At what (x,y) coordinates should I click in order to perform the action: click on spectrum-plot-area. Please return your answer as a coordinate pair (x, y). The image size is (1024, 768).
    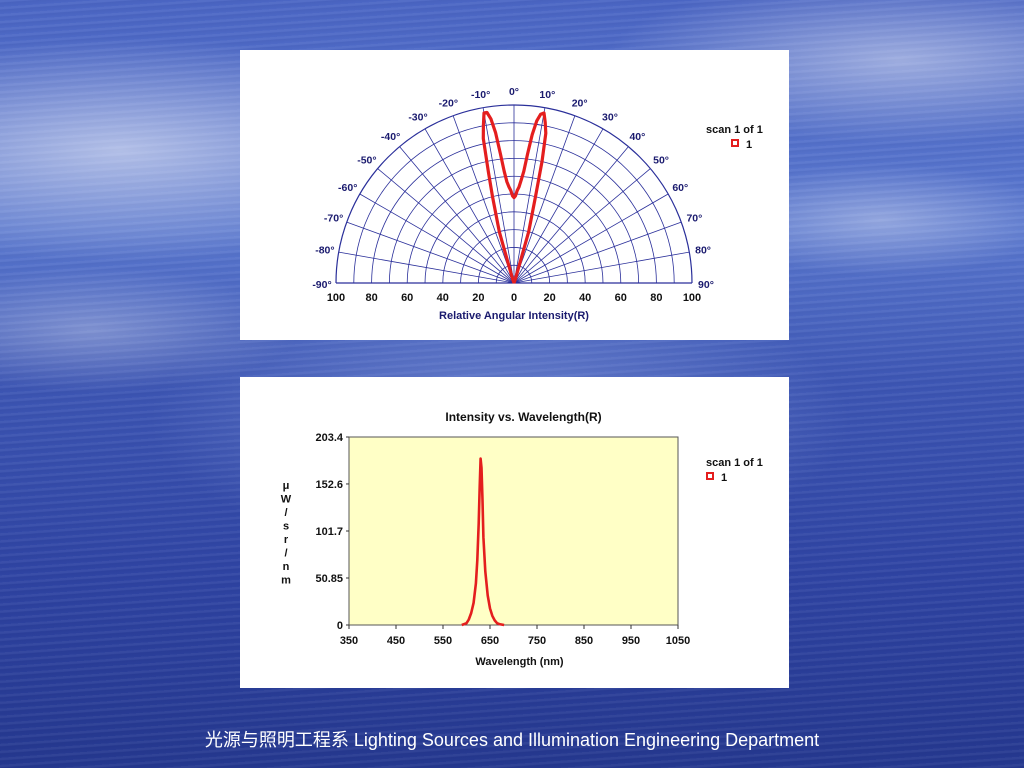
    Looking at the image, I should click on (513, 531).